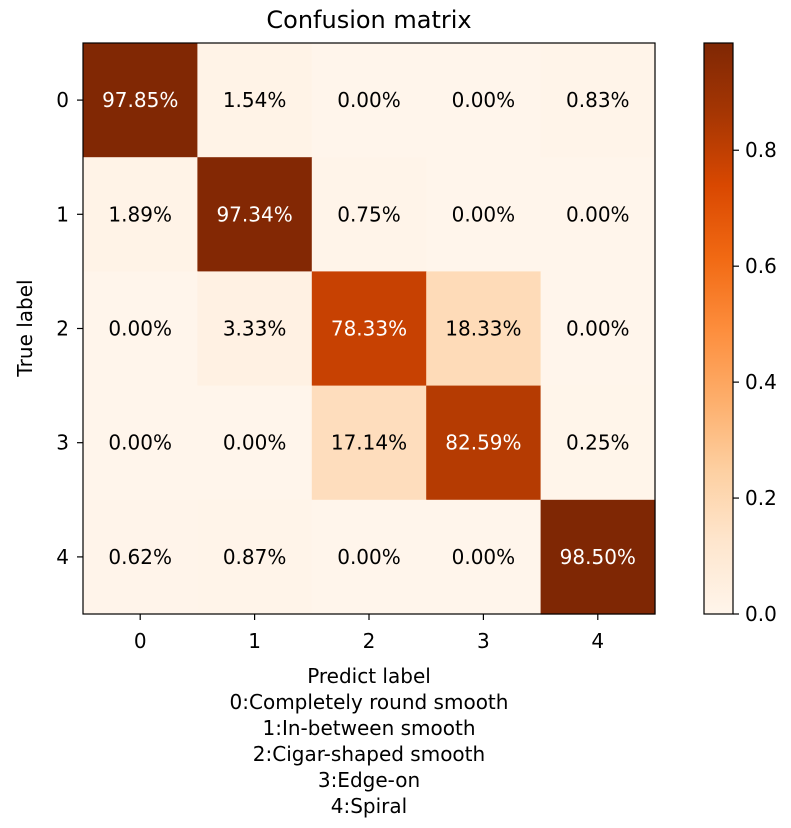 The image size is (791, 828). Describe the element at coordinates (369, 641) in the screenshot. I see `x-tick-label: 2` at that location.